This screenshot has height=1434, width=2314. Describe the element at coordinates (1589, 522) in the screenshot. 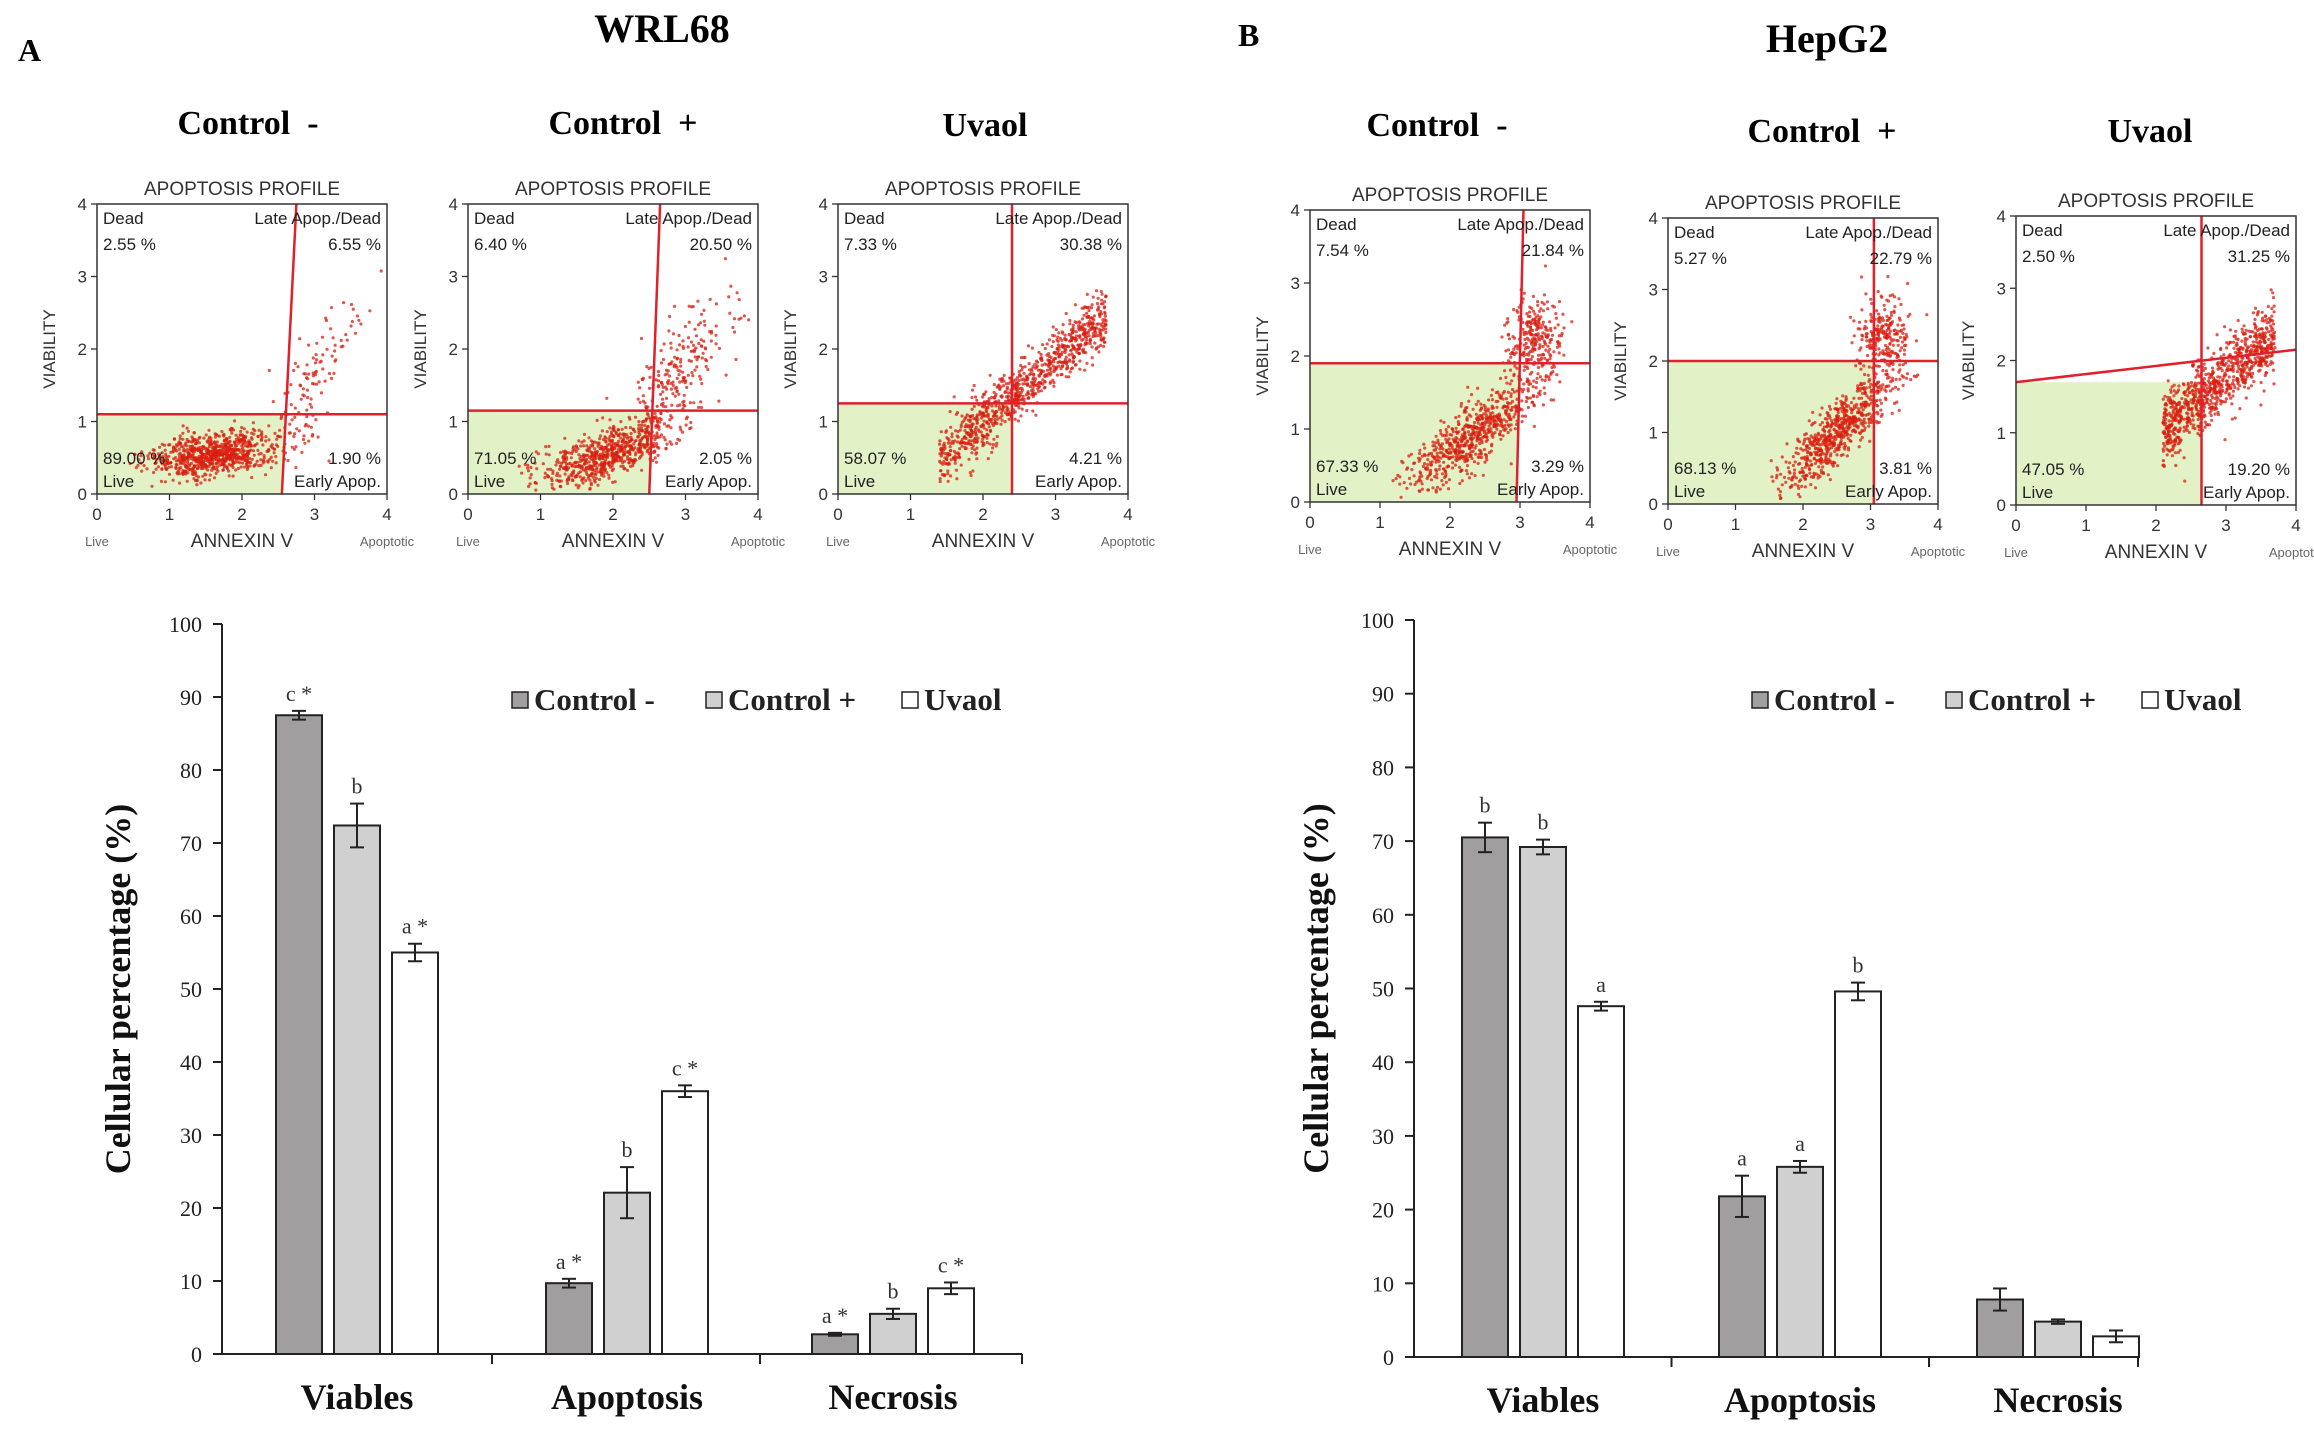

I see `x-tick-label: 4` at that location.